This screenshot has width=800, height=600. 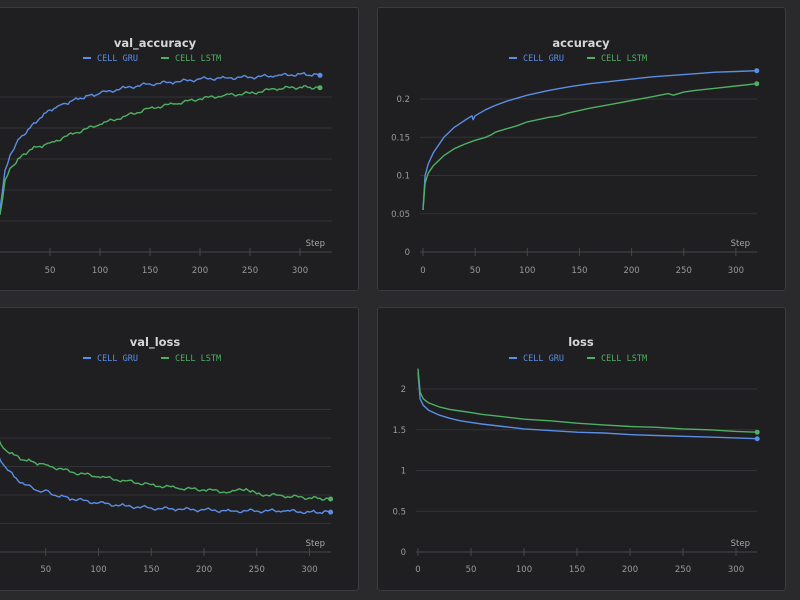 What do you see at coordinates (403, 177) in the screenshot?
I see `y-tick-label: 0.1` at bounding box center [403, 177].